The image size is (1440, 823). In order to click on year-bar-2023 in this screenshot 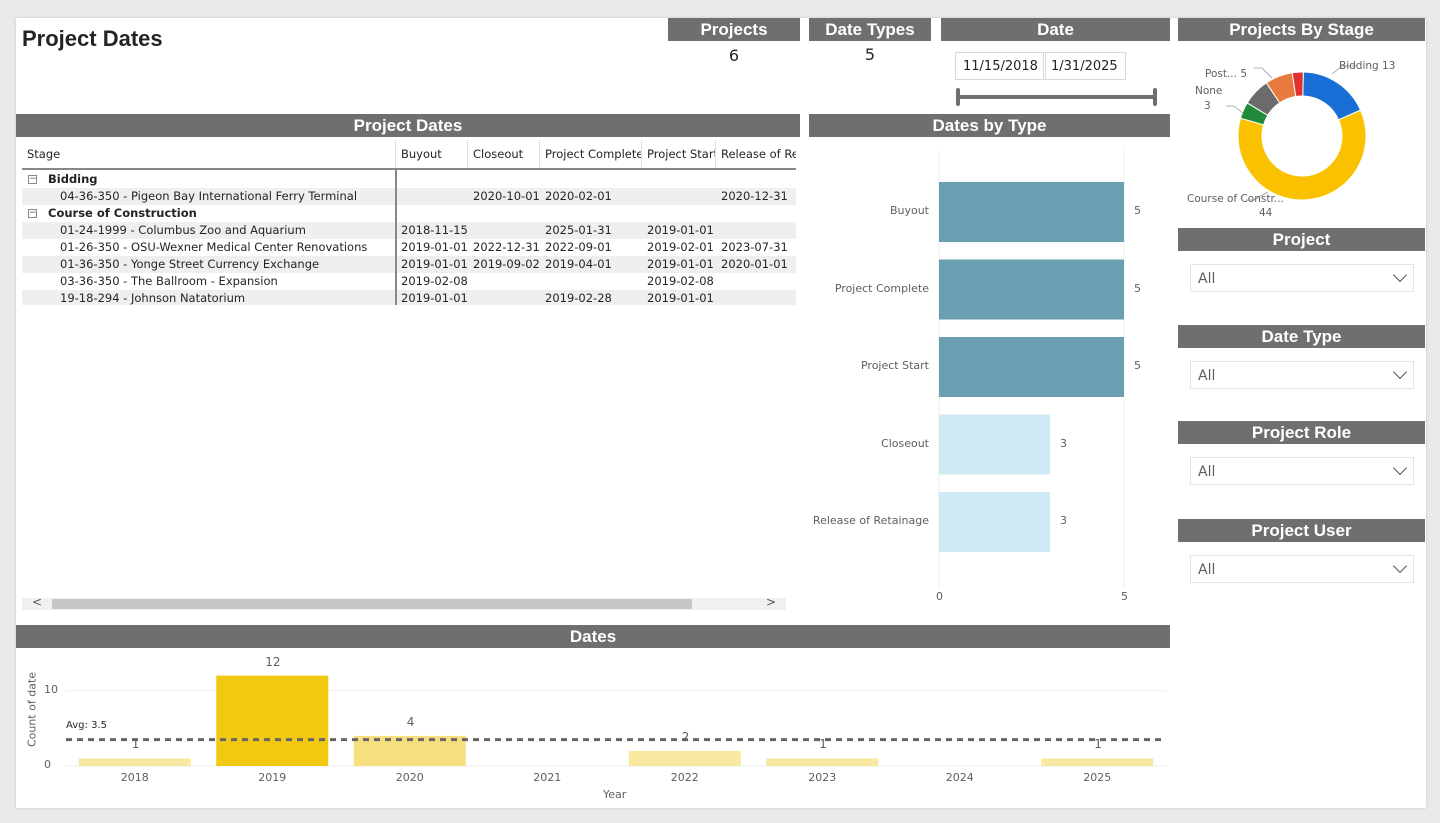, I will do `click(822, 762)`.